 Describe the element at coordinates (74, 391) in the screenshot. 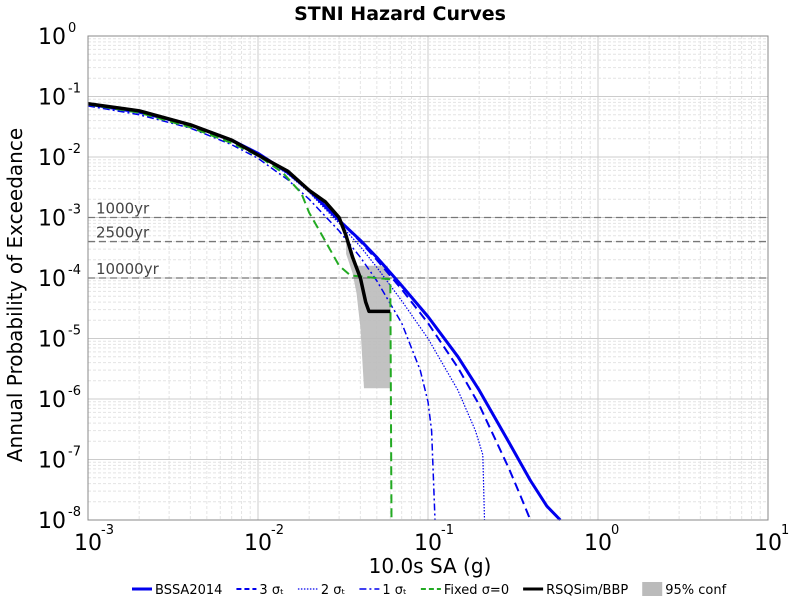

I see `y-tick-exponent: -6` at that location.